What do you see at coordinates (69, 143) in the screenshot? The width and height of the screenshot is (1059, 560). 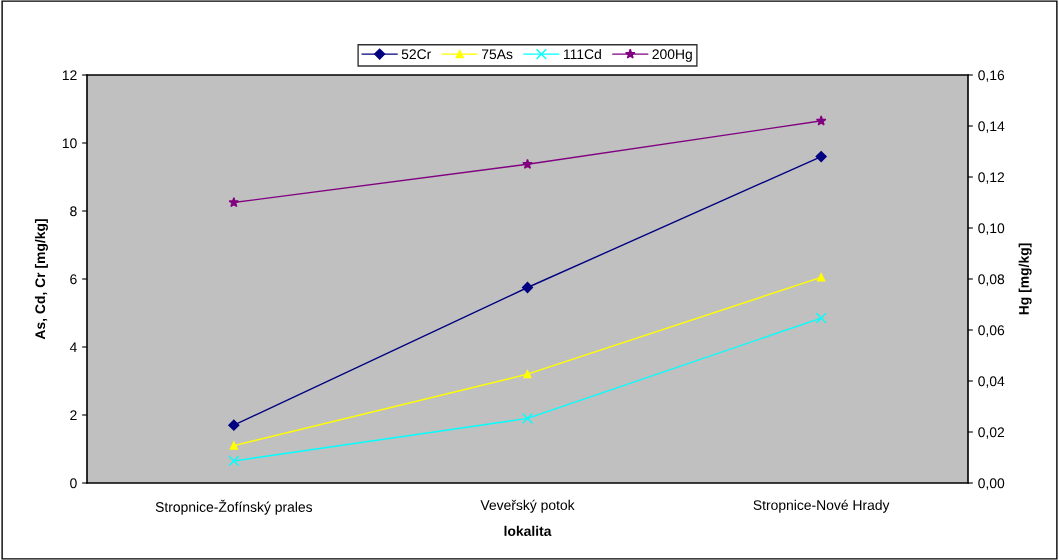 I see `y-tick-label: 10` at bounding box center [69, 143].